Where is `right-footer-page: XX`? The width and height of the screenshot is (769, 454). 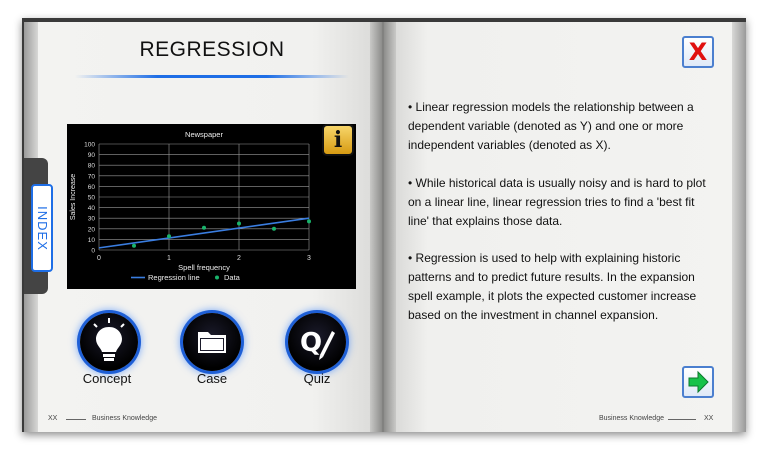 right-footer-page: XX is located at coordinates (709, 418).